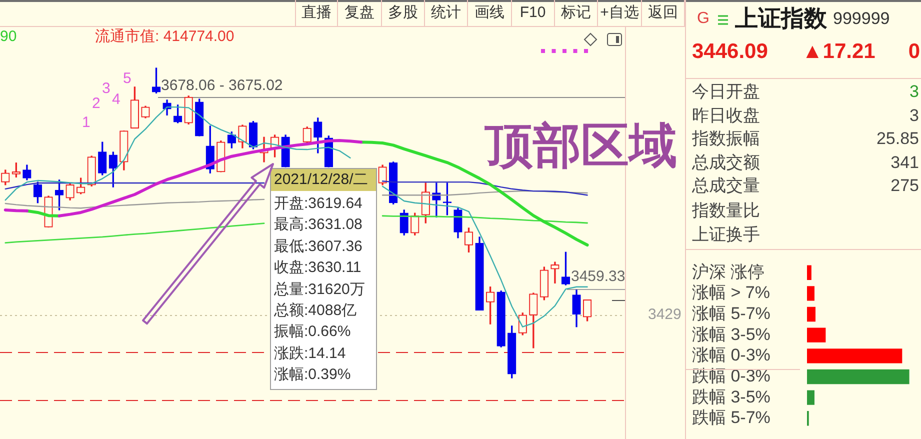 The image size is (921, 439). What do you see at coordinates (312, 375) in the screenshot?
I see `annotation: 涨幅:0.39%` at bounding box center [312, 375].